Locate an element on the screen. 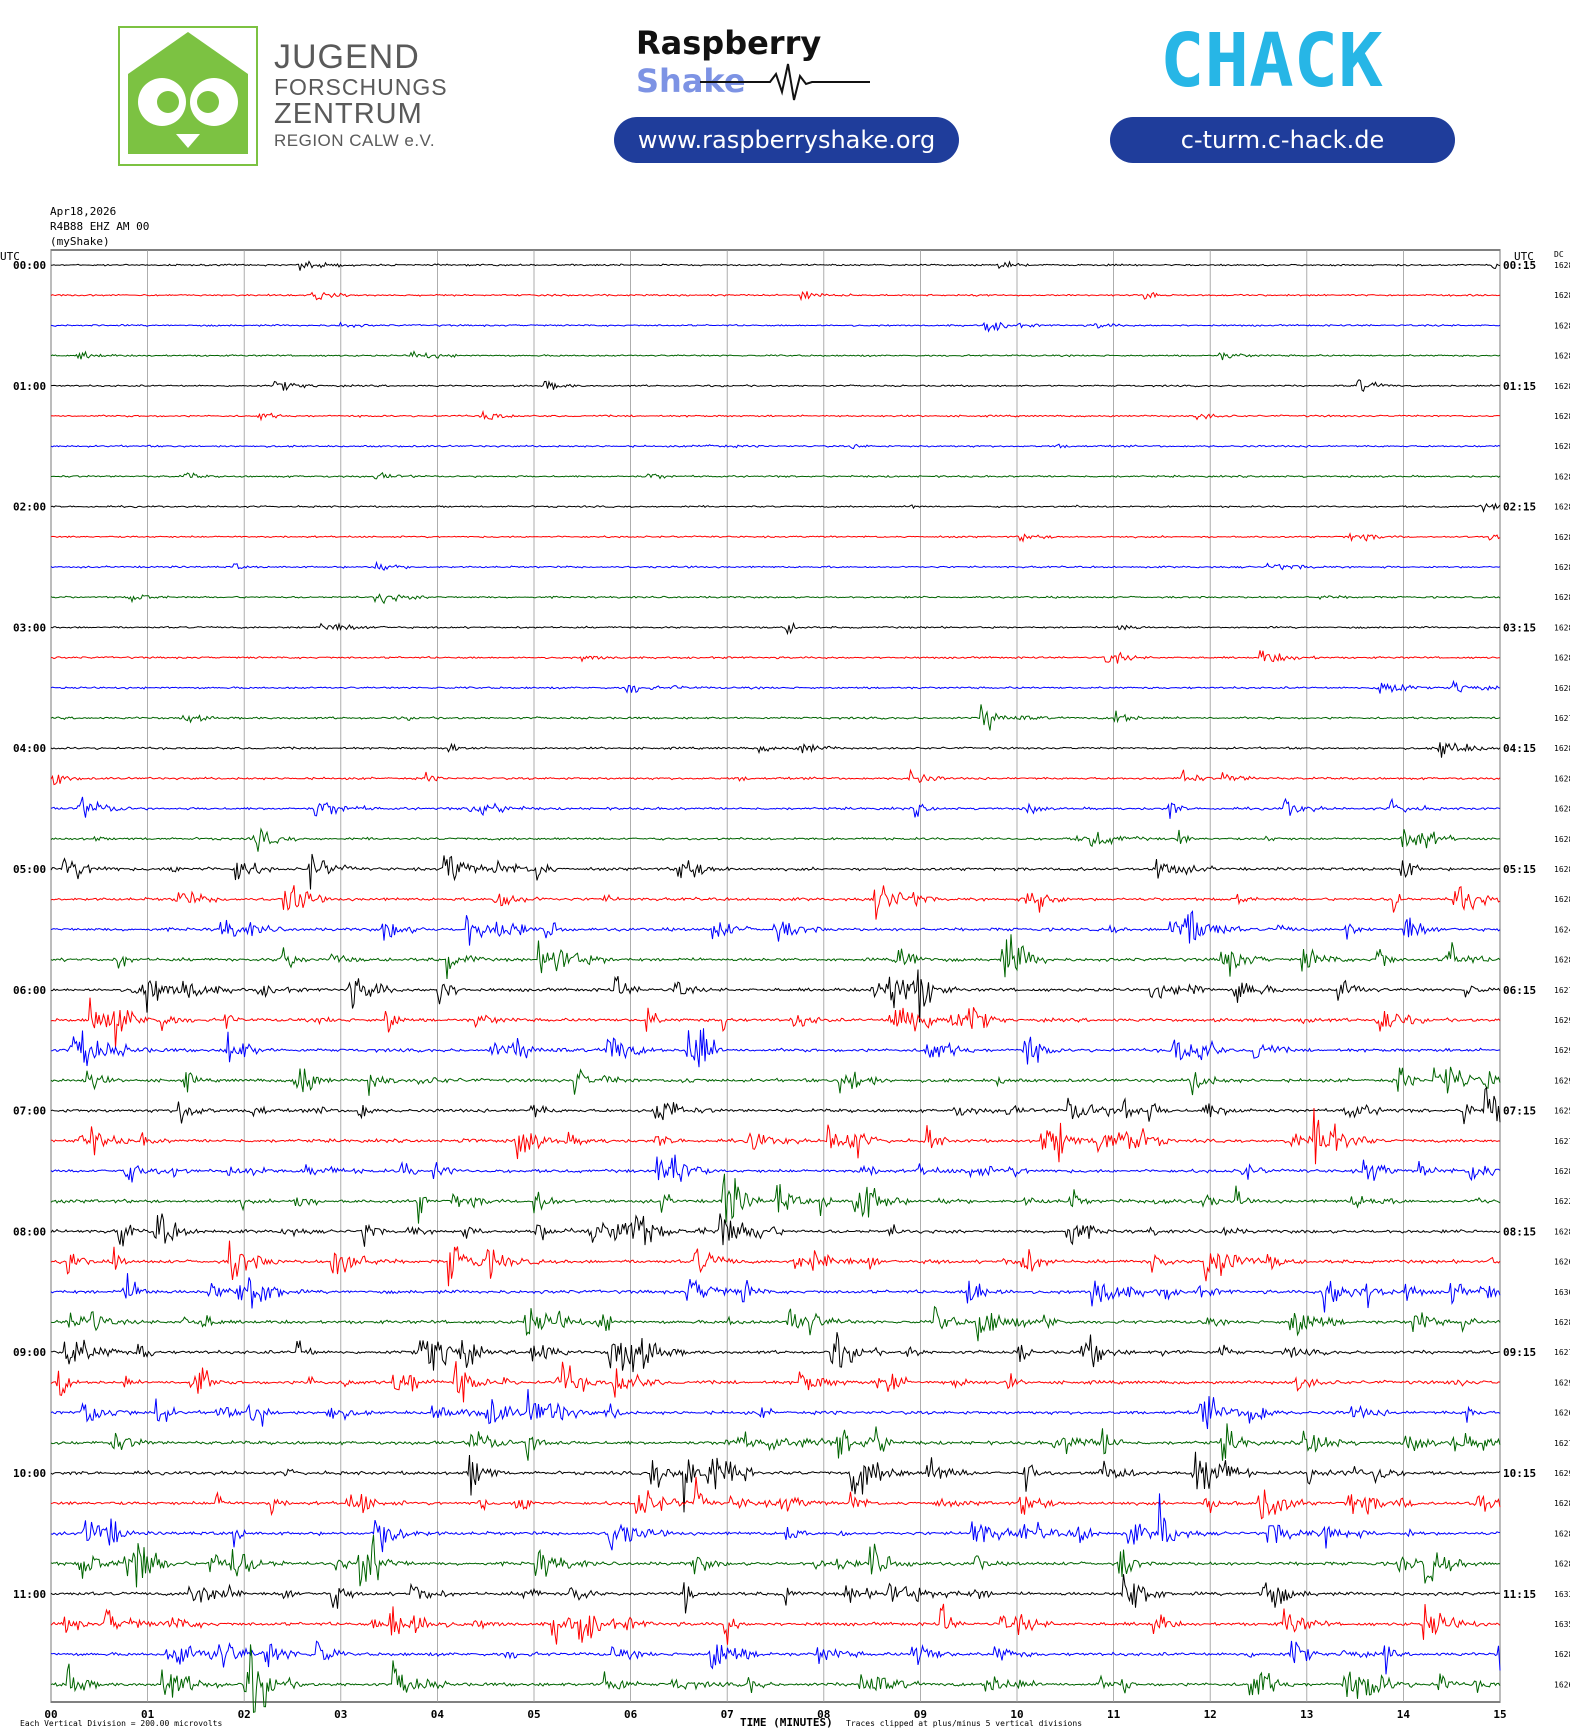 Image resolution: width=1570 pixels, height=1732 pixels. dc-value: 16280 is located at coordinates (1562, 1654).